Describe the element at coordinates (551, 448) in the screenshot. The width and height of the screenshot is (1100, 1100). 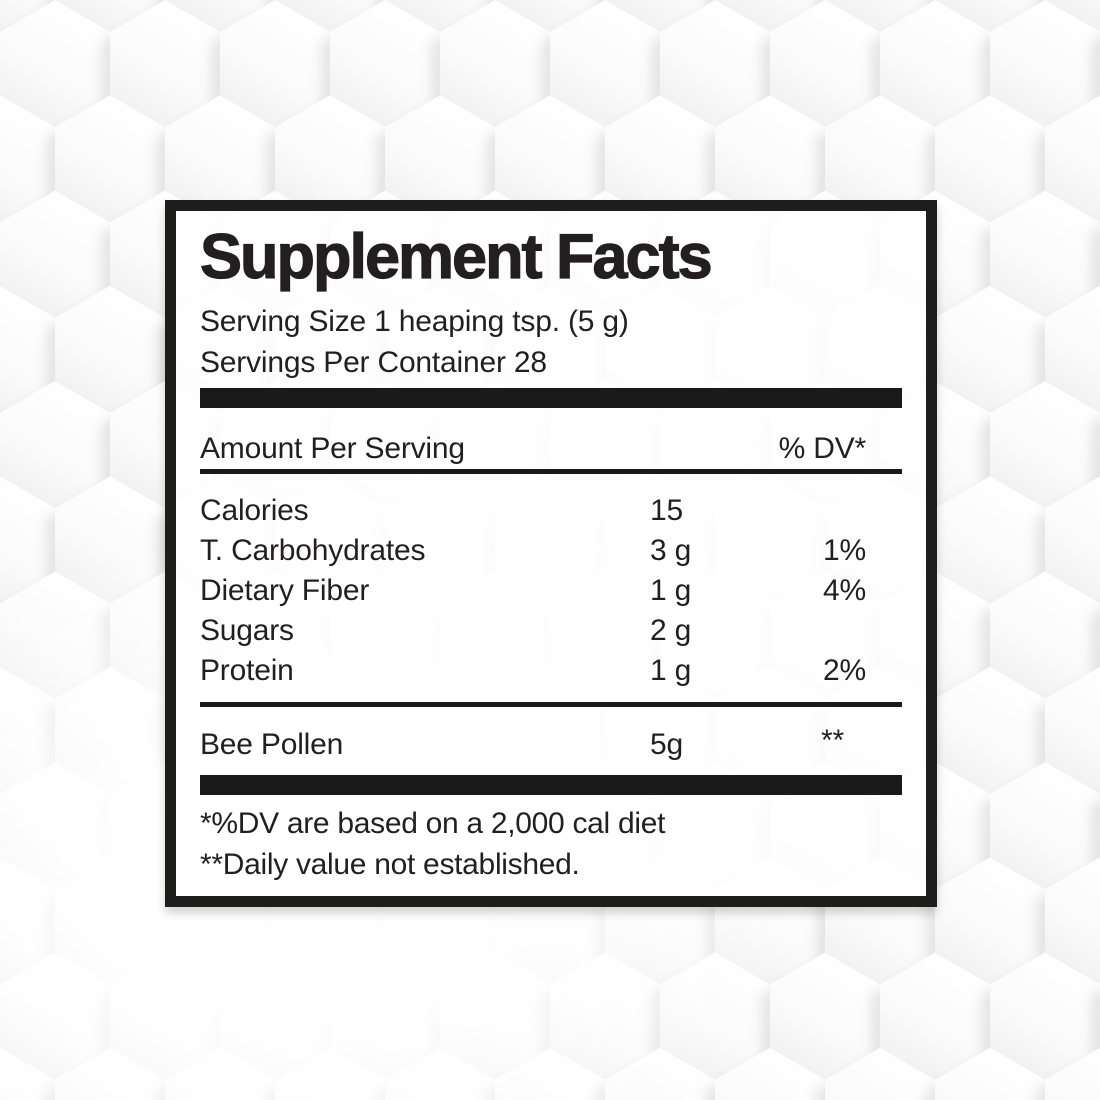
I see `table-header-row: Amount Per Serving % DV*` at that location.